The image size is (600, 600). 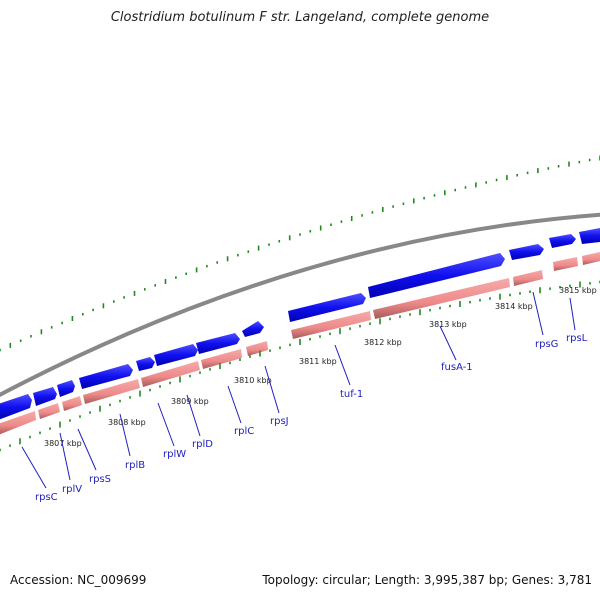 What do you see at coordinates (253, 380) in the screenshot?
I see `tick-label: 3810 kbp` at bounding box center [253, 380].